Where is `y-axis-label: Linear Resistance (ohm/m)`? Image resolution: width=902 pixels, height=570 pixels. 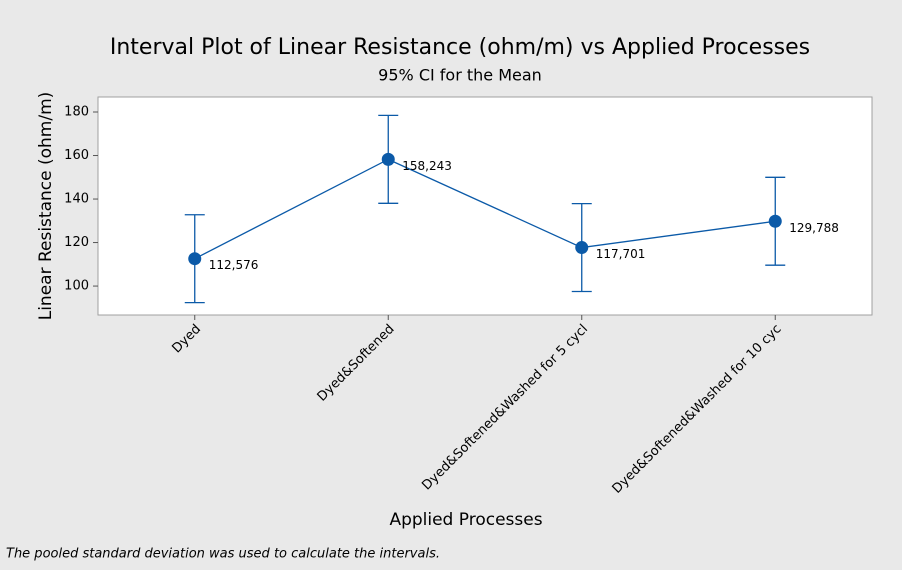
y-axis-label: Linear Resistance (ohm/m) is located at coordinates (46, 206).